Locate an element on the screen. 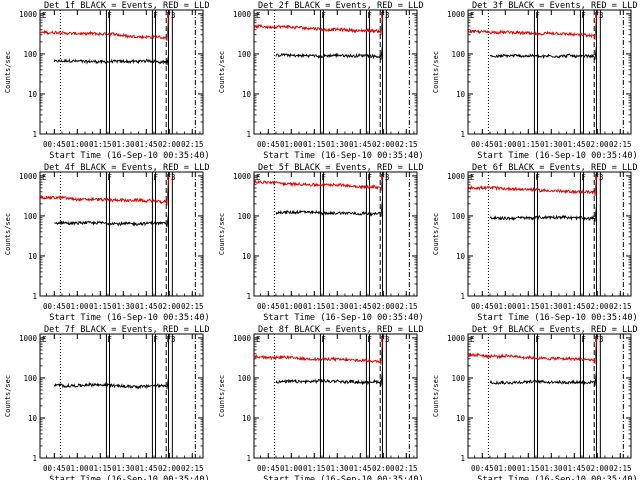  panel-title: Det 3f BLACK = Events, RED = LLD is located at coordinates (555, 6).